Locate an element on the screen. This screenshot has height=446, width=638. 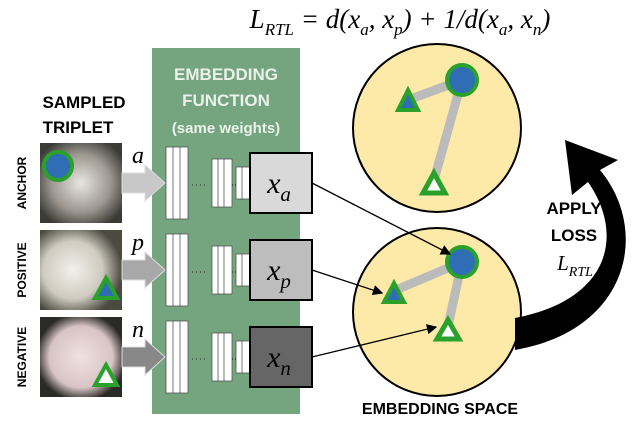
points-after is located at coordinates (429, 293).